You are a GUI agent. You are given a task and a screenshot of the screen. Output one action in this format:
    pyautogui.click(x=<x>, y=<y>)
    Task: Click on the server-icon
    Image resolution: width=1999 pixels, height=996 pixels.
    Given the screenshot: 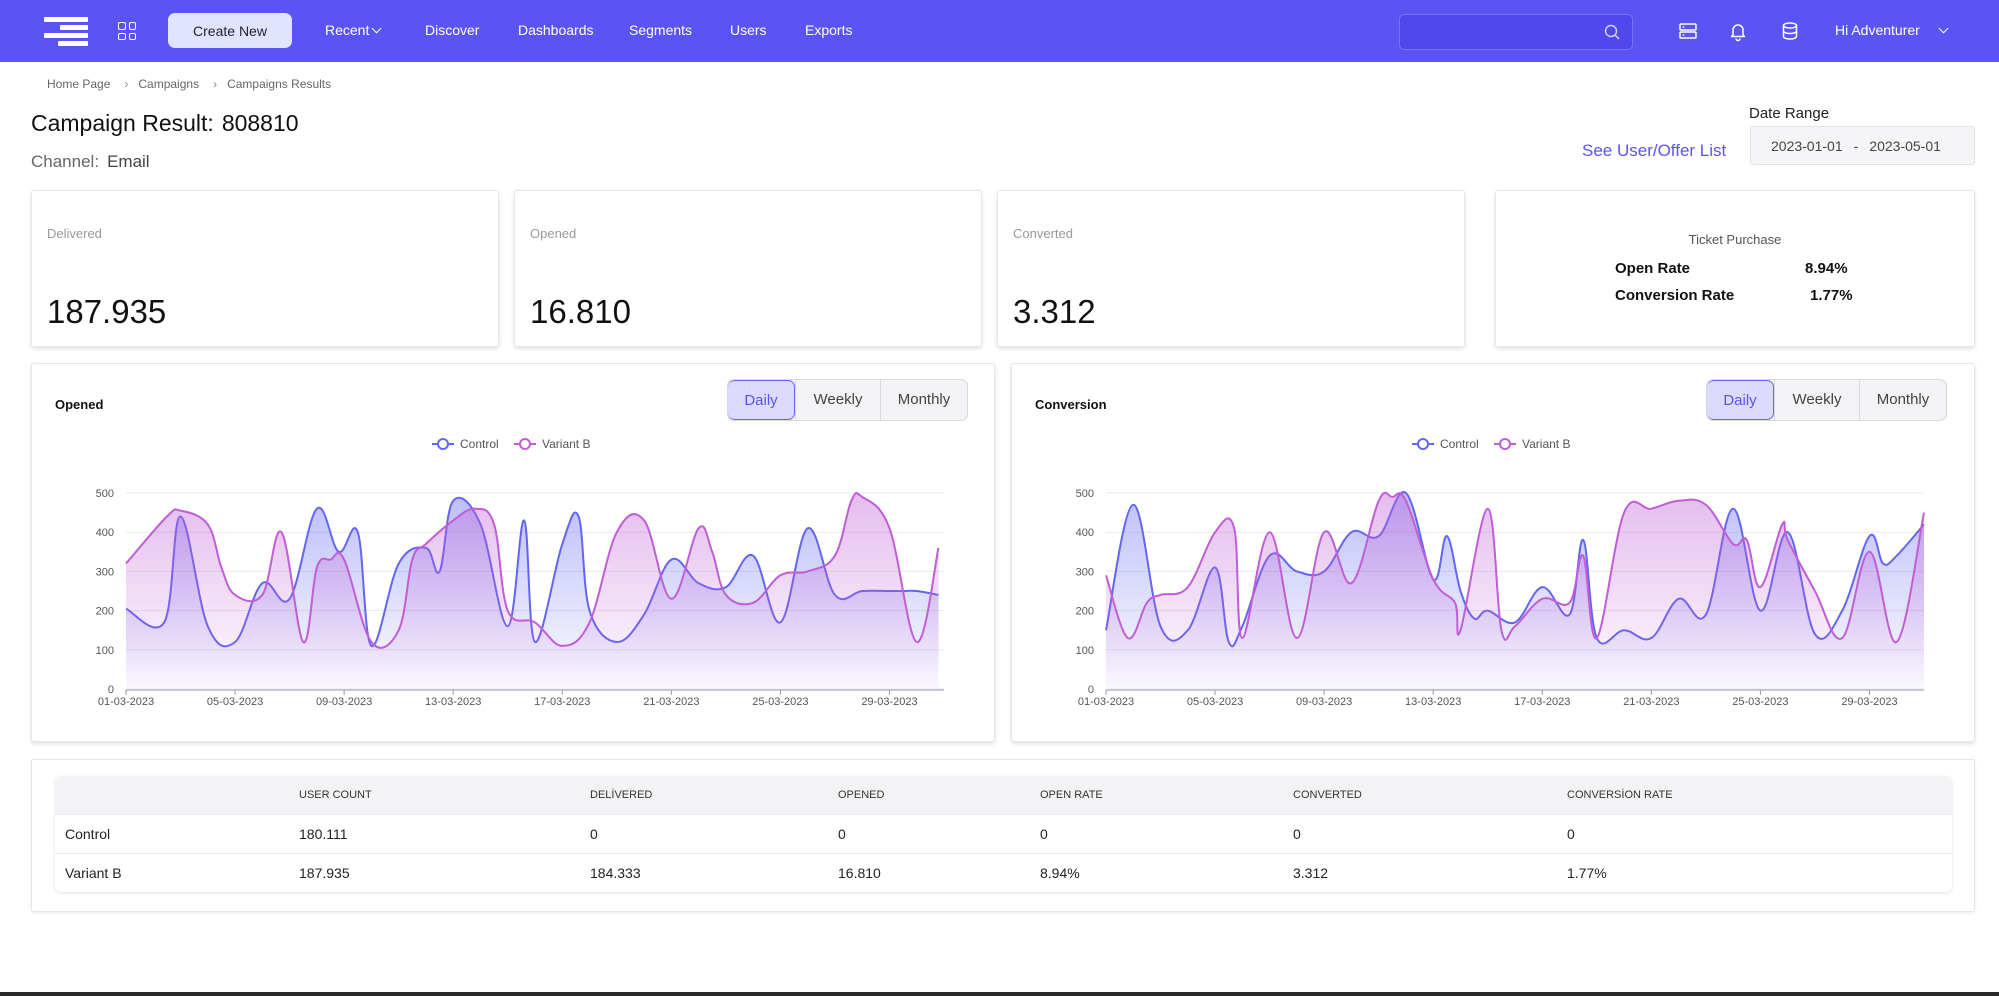 What is the action you would take?
    pyautogui.click(x=1688, y=31)
    